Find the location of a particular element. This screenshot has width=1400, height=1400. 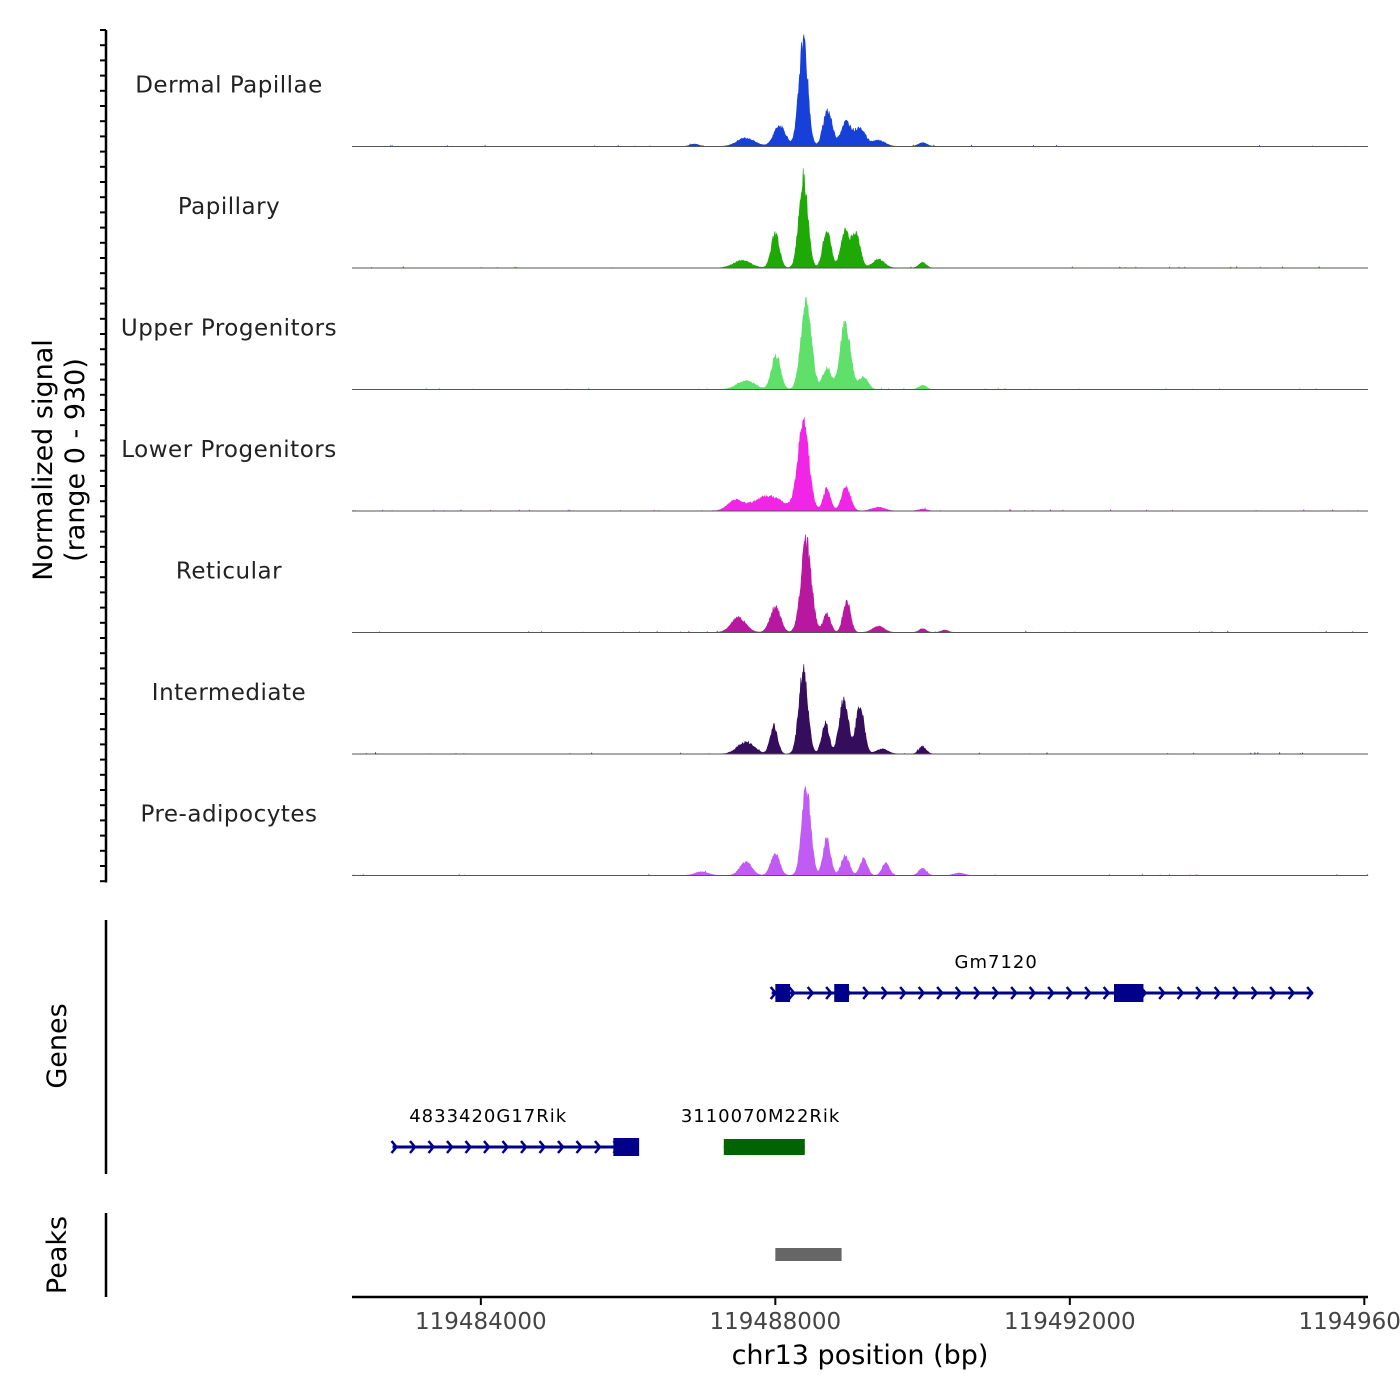

y-axis-title: Normalized signal (range 0 - 930) is located at coordinates (60, 460).